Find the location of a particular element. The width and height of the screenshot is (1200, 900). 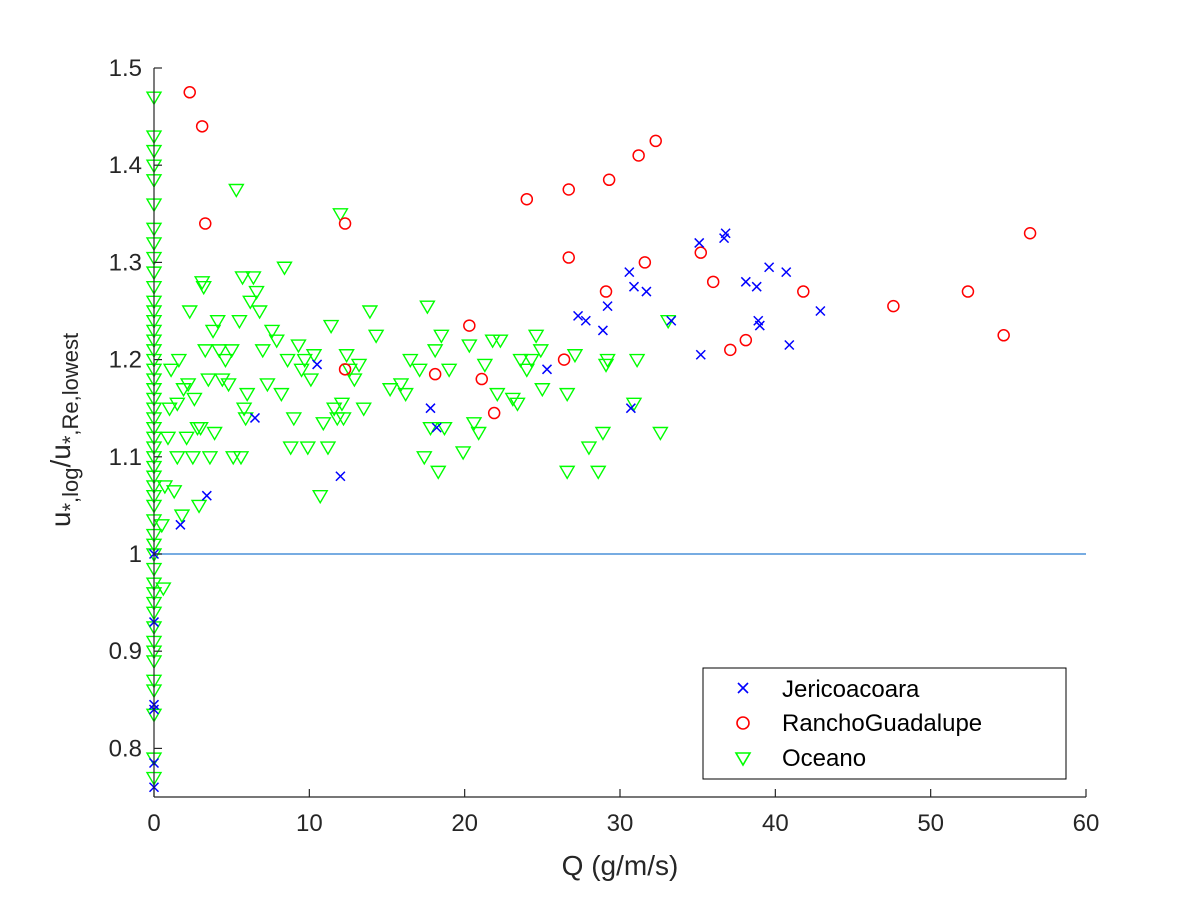

legend-label-jericoacoara: Jericoacoara is located at coordinates (851, 689).